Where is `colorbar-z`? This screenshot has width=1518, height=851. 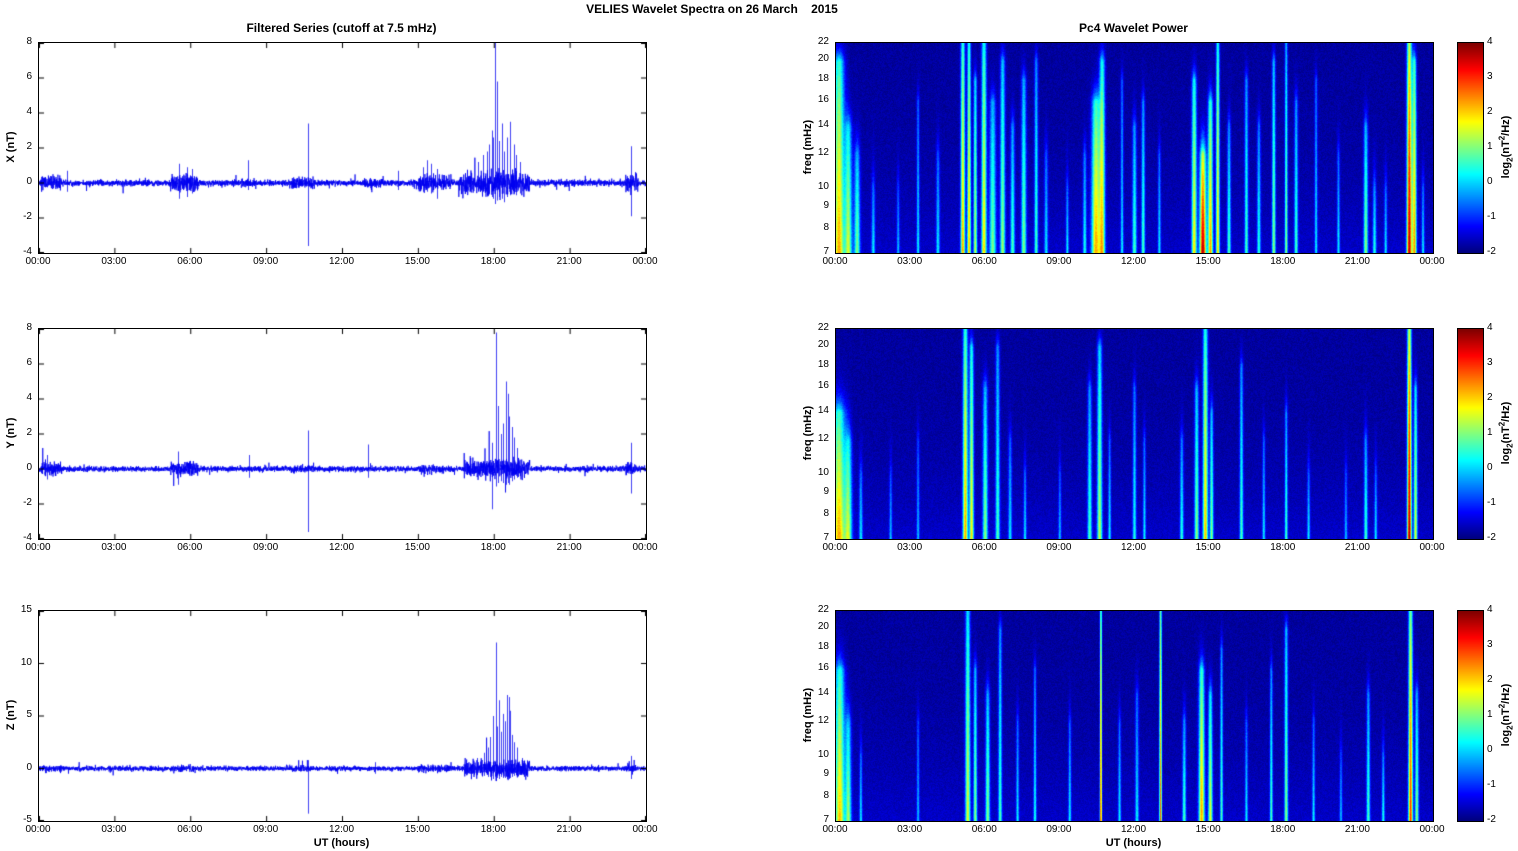 colorbar-z is located at coordinates (1470, 716).